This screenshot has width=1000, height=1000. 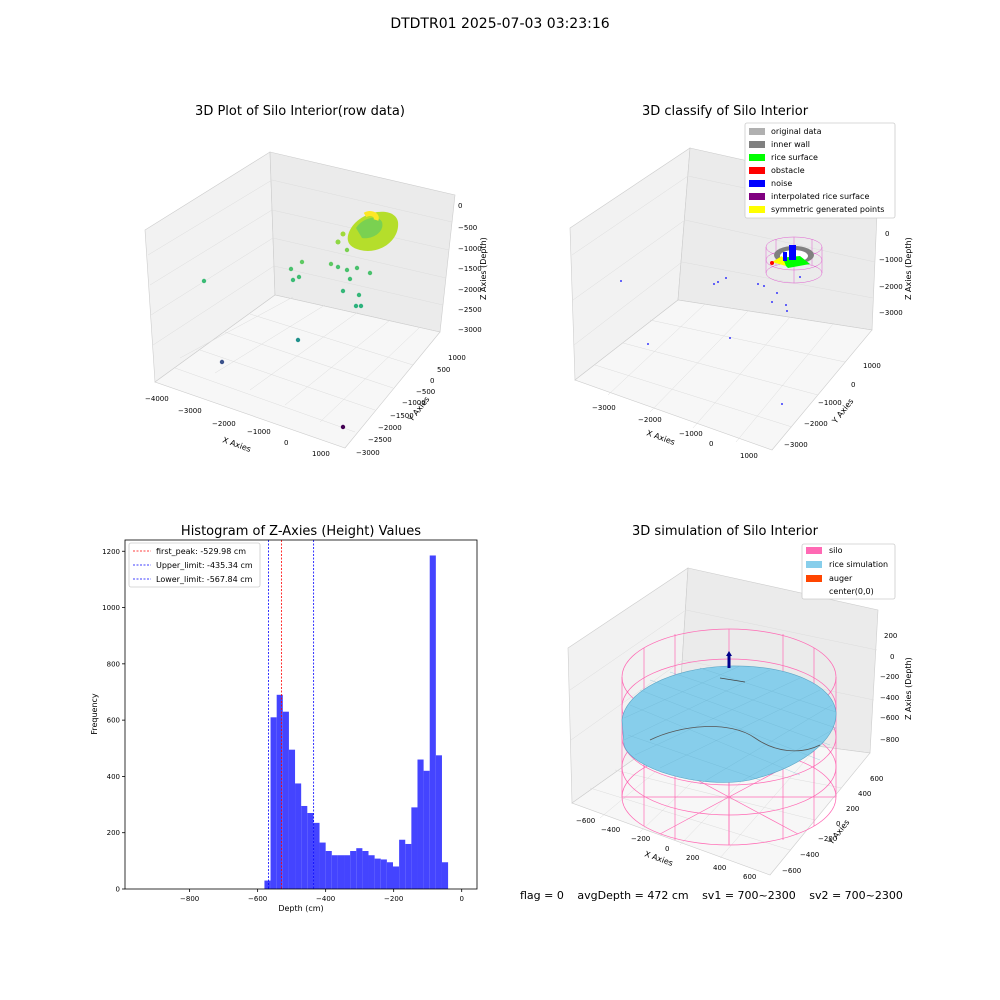 What do you see at coordinates (325, 899) in the screenshot?
I see `x-tick-label: −400` at bounding box center [325, 899].